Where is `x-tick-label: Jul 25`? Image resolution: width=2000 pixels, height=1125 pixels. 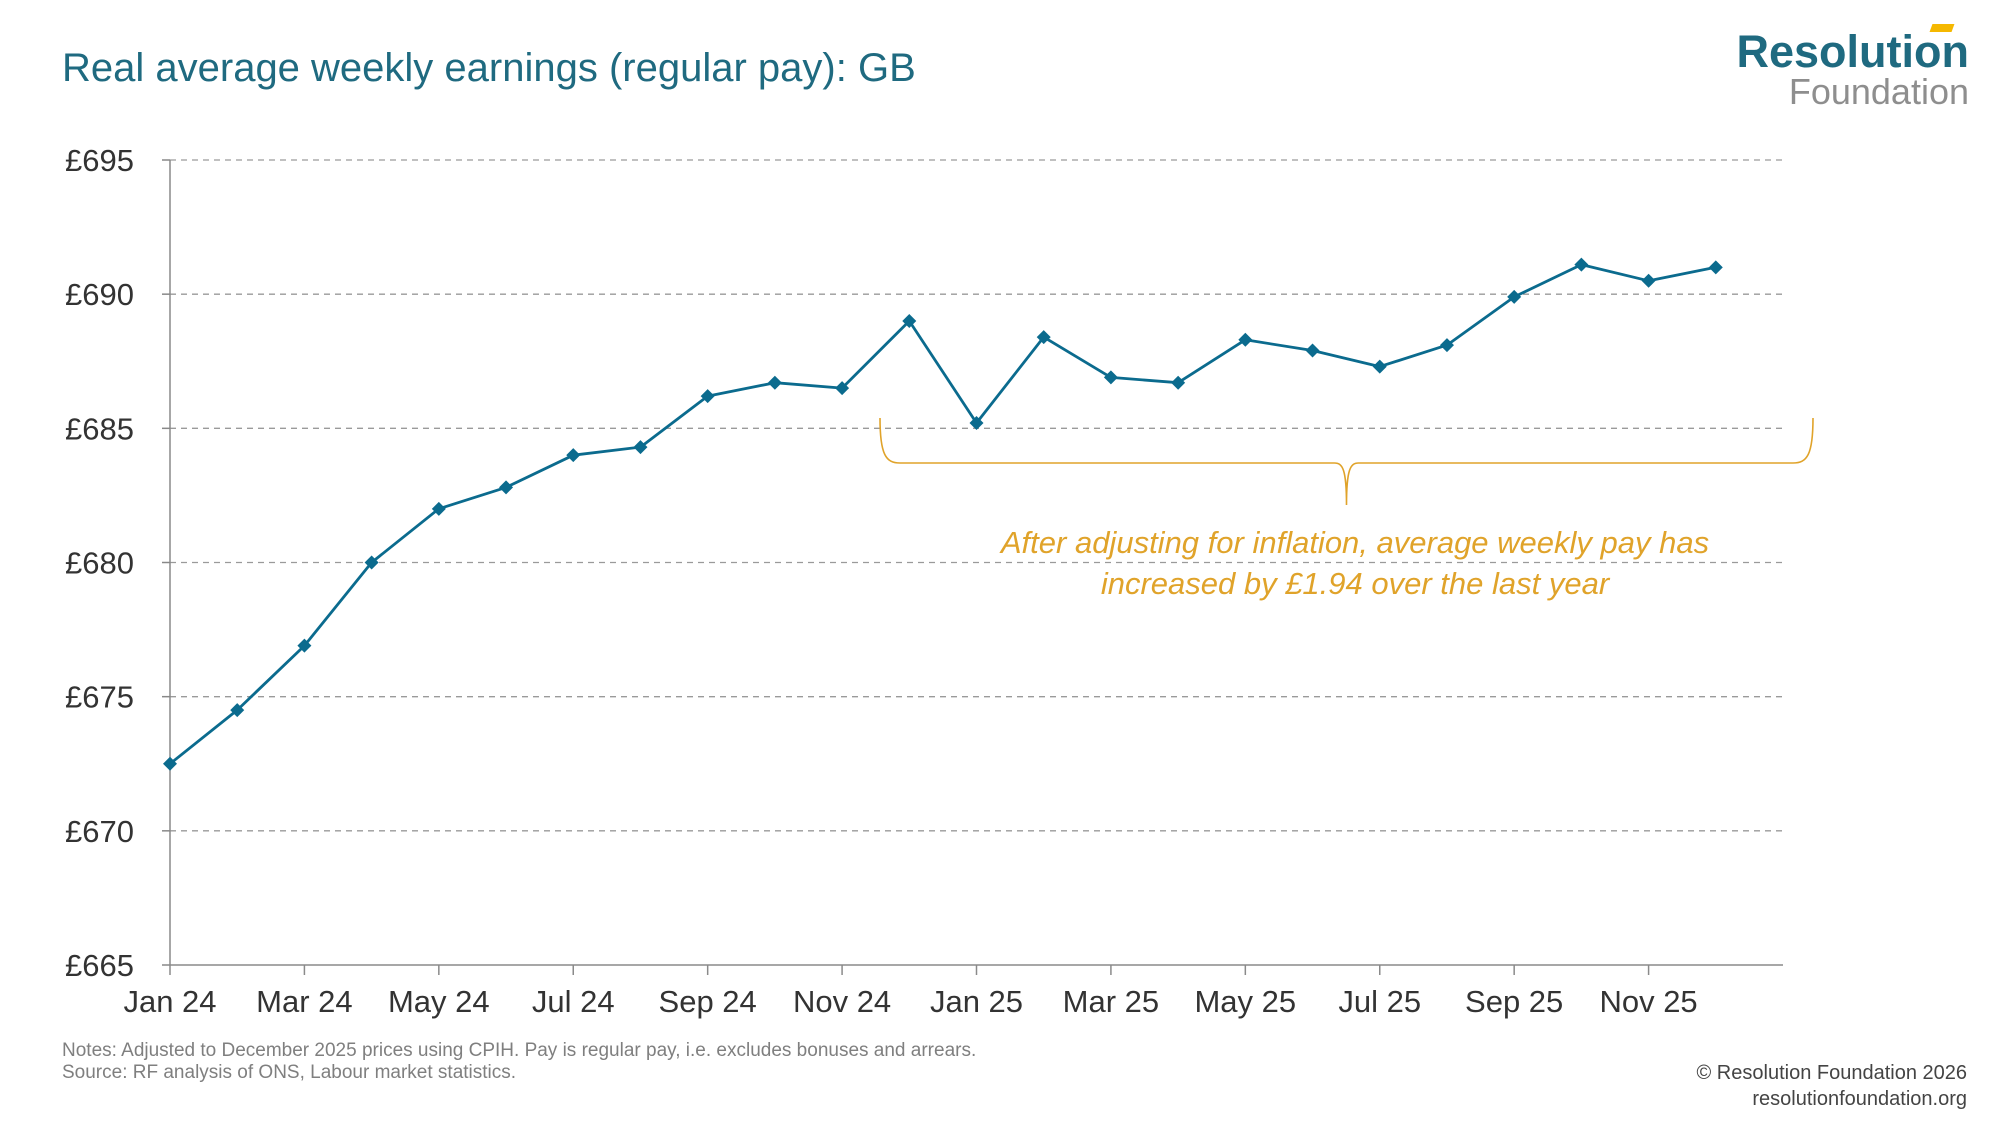
x-tick-label: Jul 25 is located at coordinates (1379, 1001).